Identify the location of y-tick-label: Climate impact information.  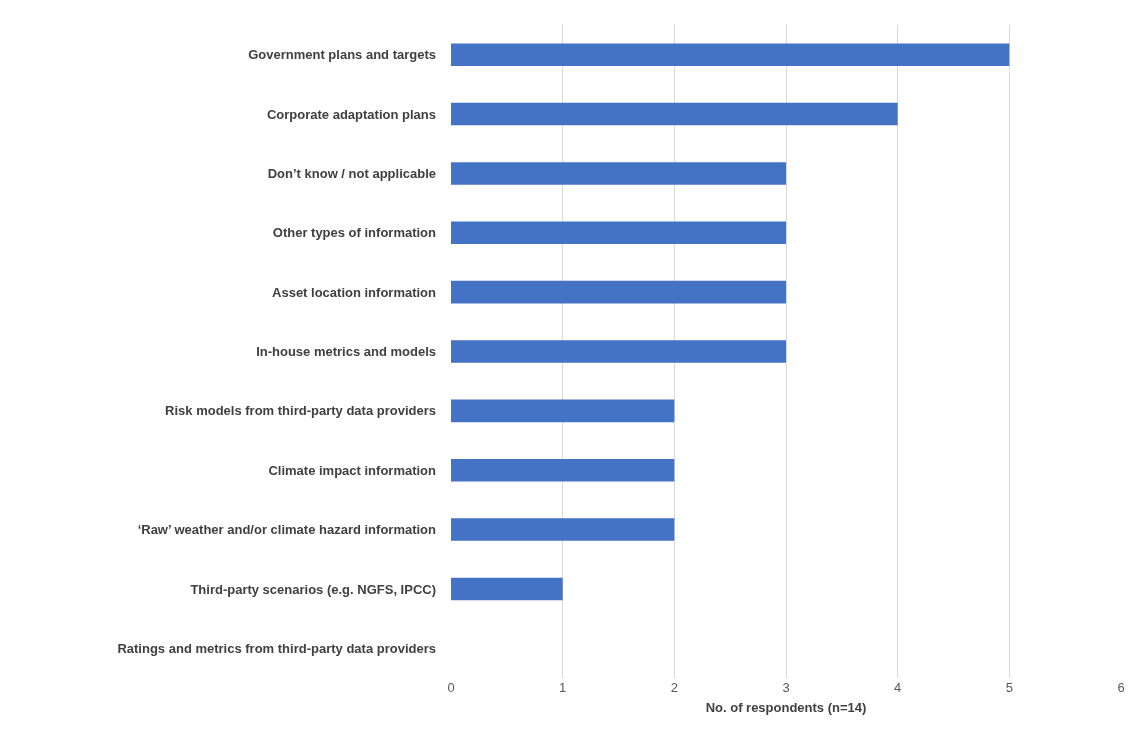
(352, 470).